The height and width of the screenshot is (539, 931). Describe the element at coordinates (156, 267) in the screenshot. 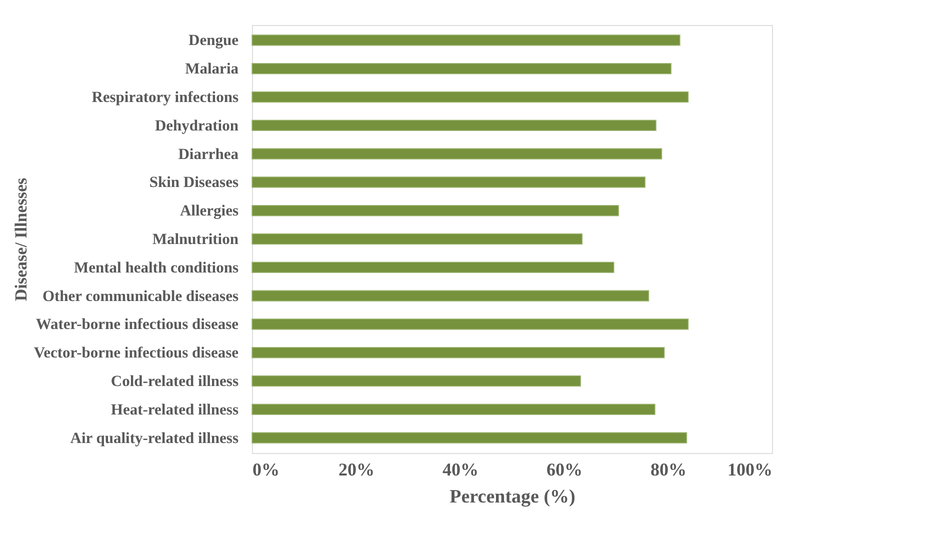

I see `y-tick-label: Mental health conditions` at that location.